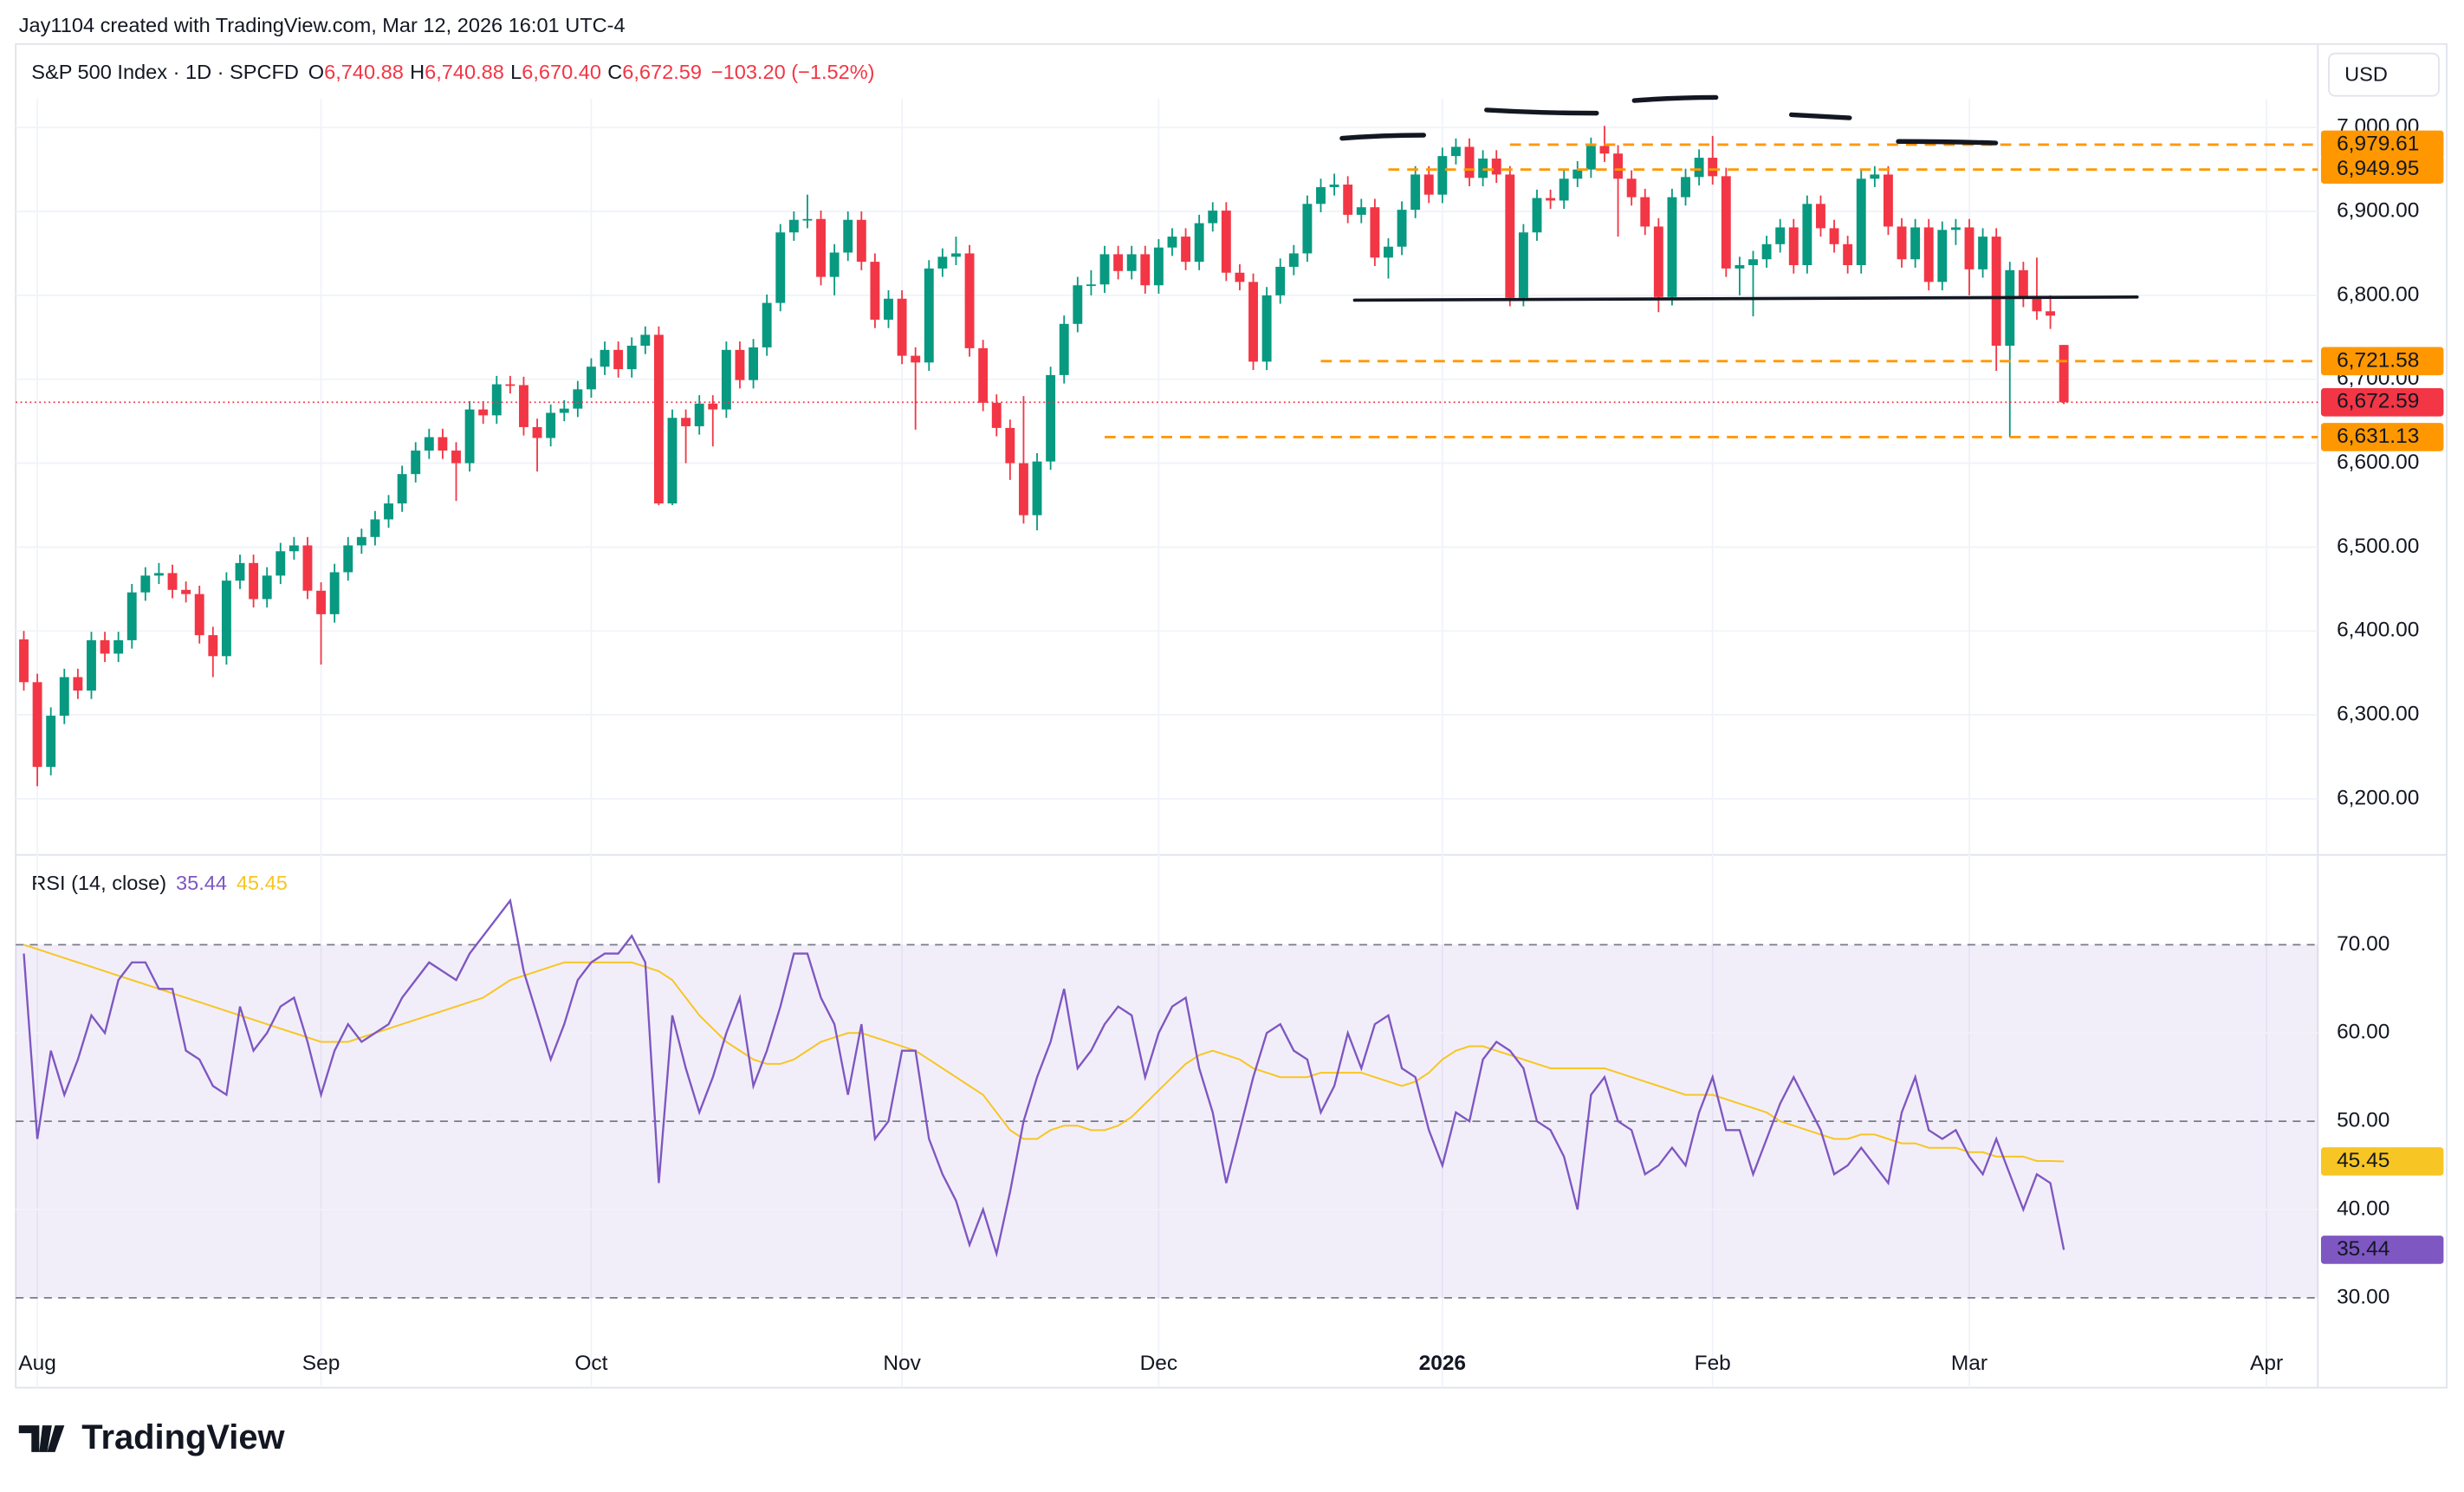 The width and height of the screenshot is (2464, 1492). What do you see at coordinates (561, 72) in the screenshot?
I see `ohlc-value: 6,670.40` at bounding box center [561, 72].